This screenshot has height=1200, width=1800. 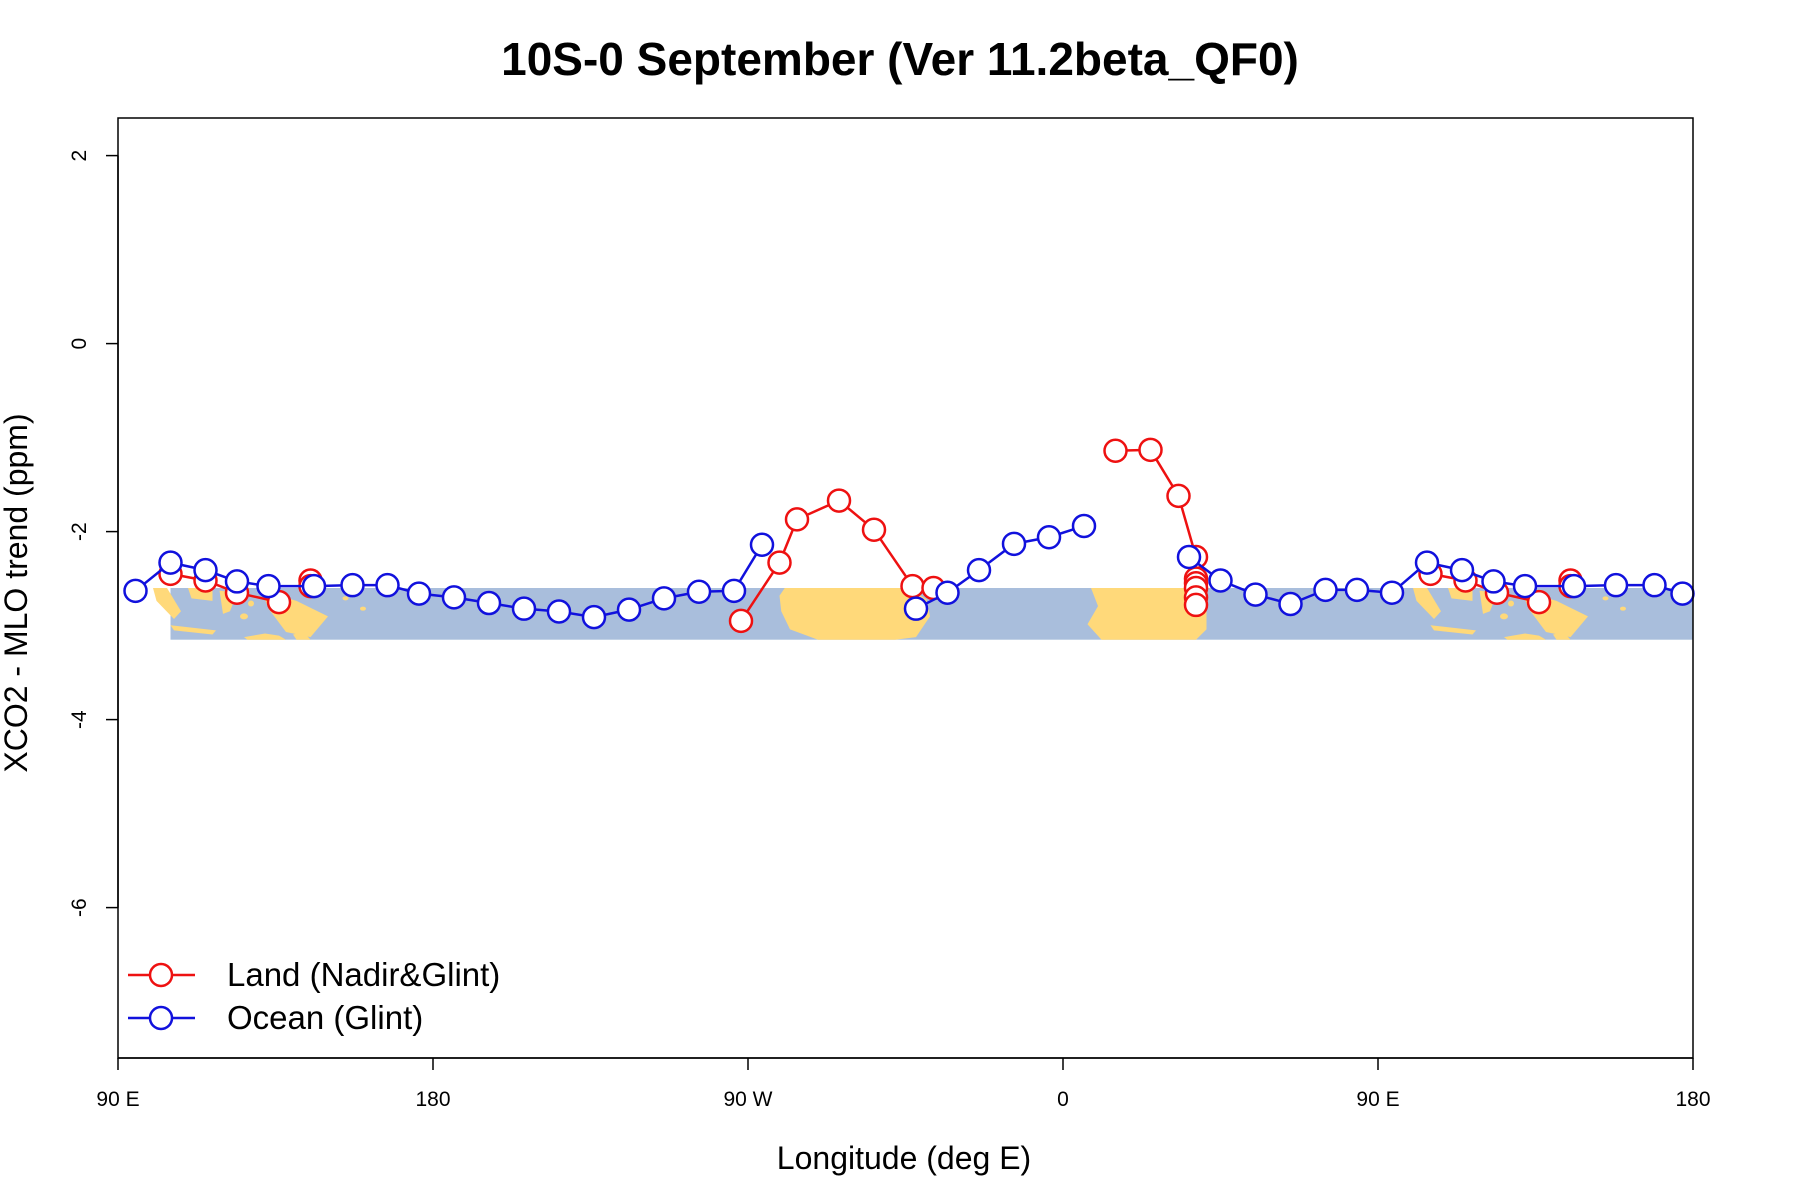 I want to click on land-cape-york-west, so click(x=302, y=635).